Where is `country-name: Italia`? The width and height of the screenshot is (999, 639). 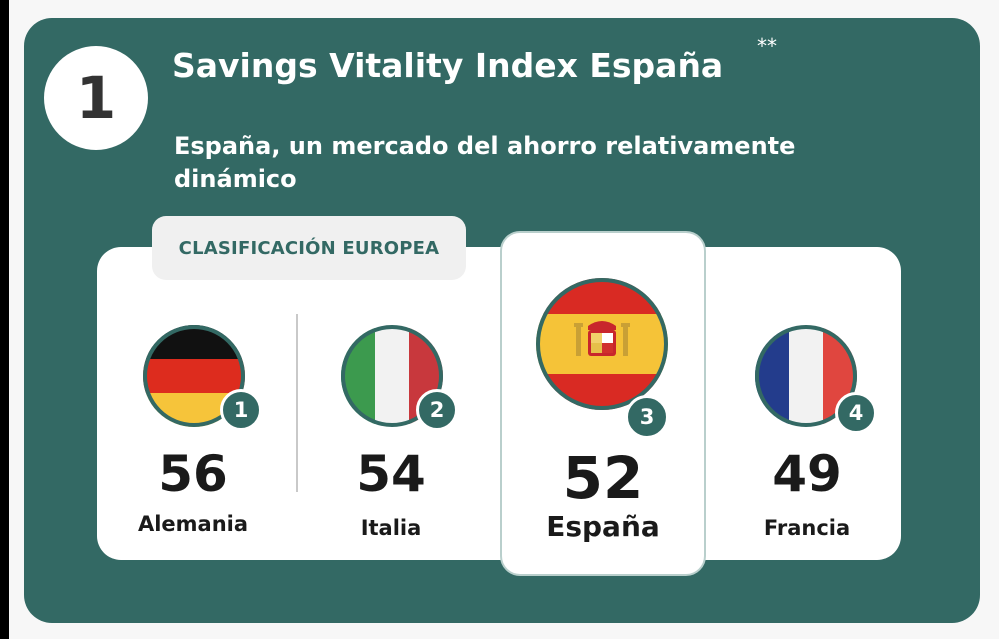 country-name: Italia is located at coordinates (391, 528).